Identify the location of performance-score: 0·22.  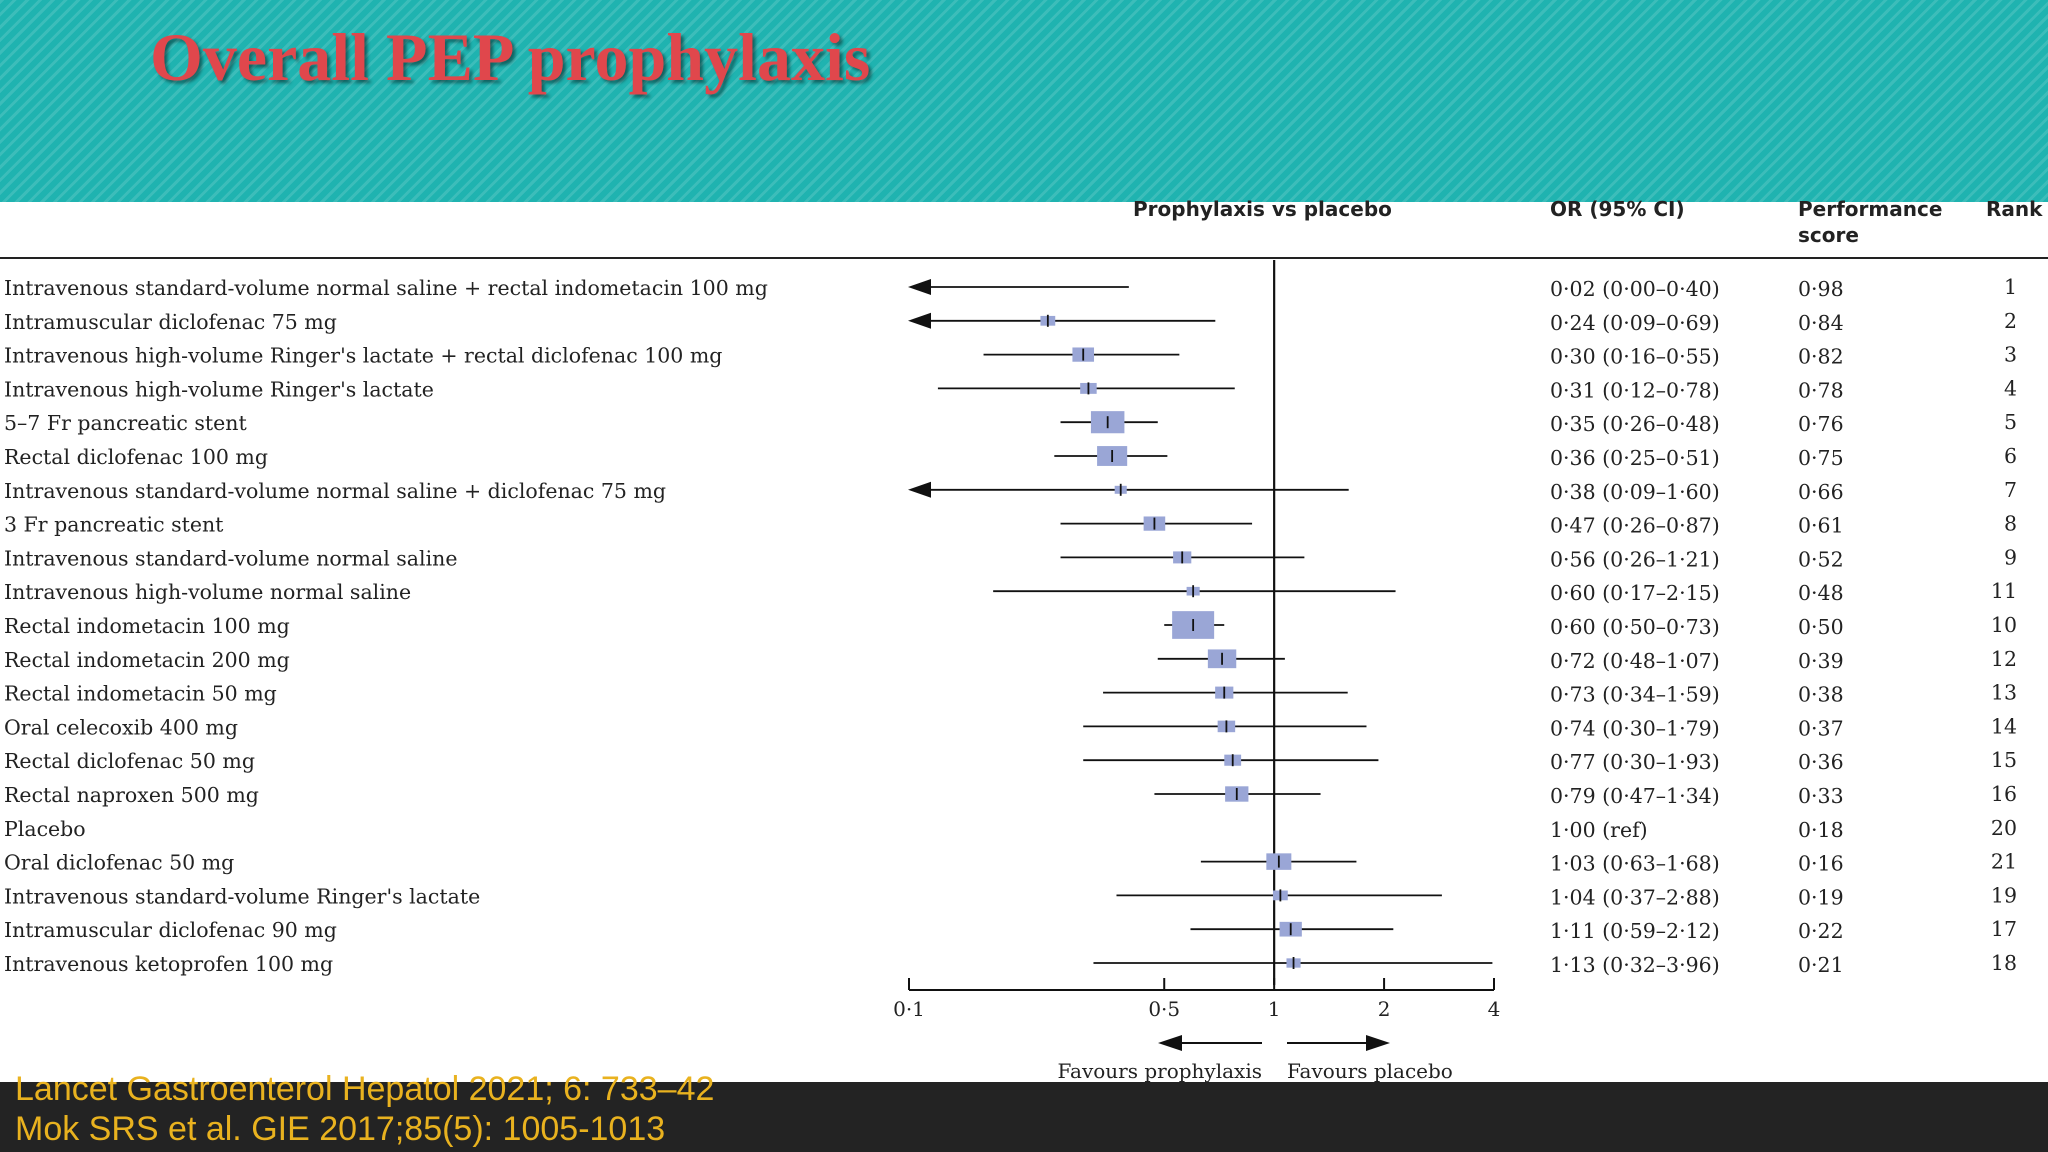
(1821, 931).